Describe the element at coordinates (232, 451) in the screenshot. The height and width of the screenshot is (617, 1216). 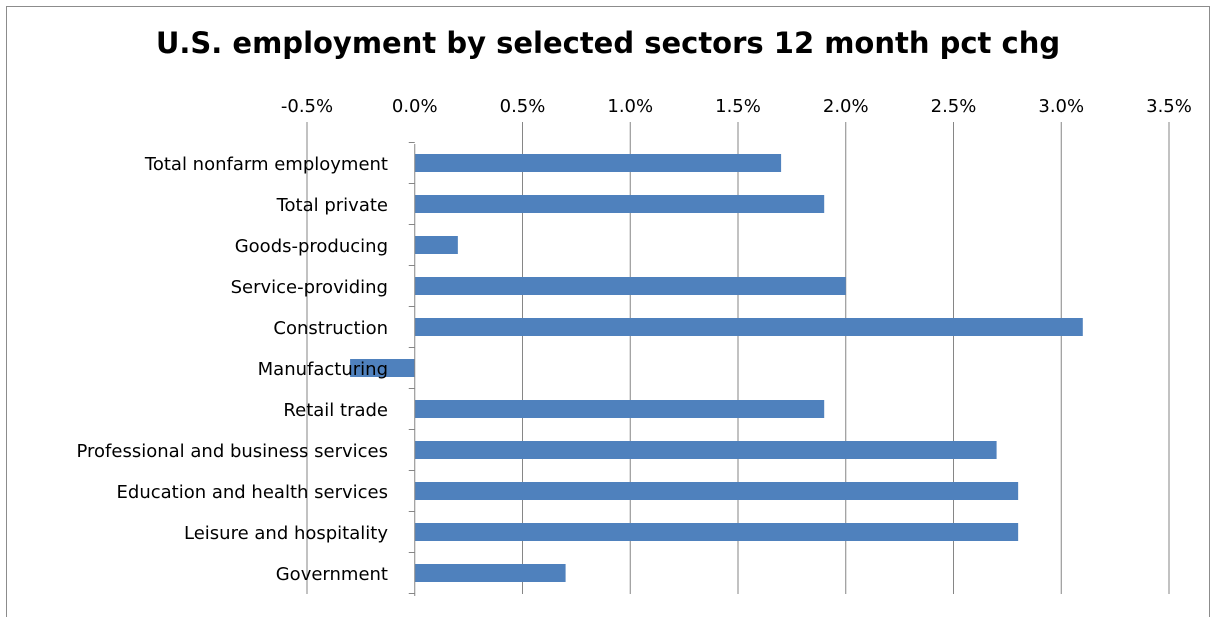
I see `category-label: Professional and business services` at that location.